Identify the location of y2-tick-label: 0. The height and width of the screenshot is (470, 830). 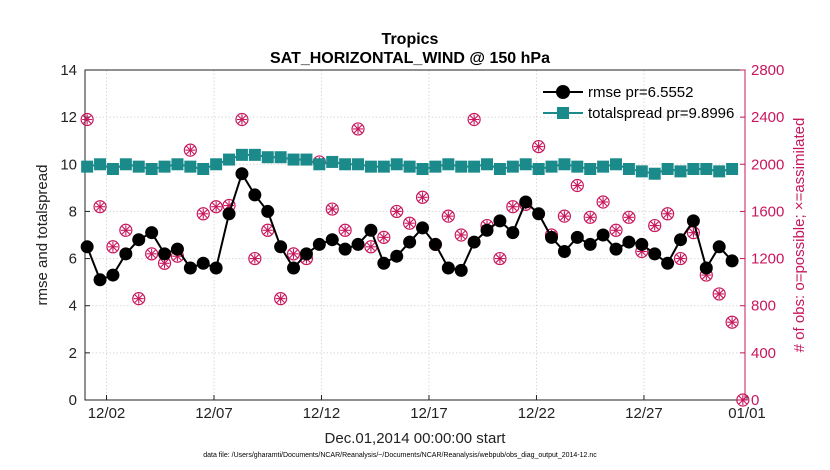
(755, 400).